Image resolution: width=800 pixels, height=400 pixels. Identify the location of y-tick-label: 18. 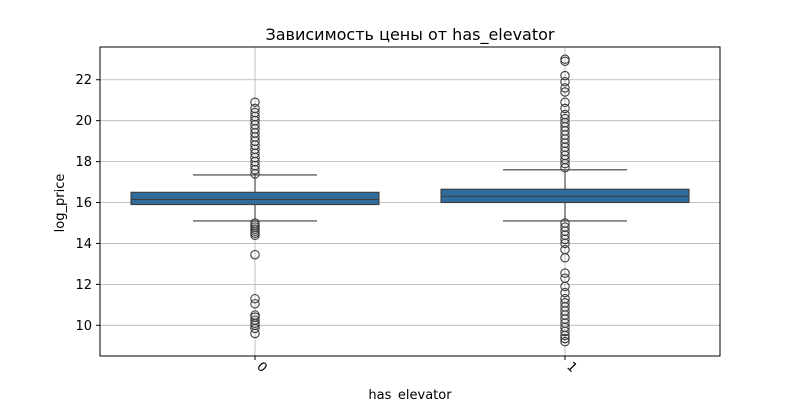
(83, 162).